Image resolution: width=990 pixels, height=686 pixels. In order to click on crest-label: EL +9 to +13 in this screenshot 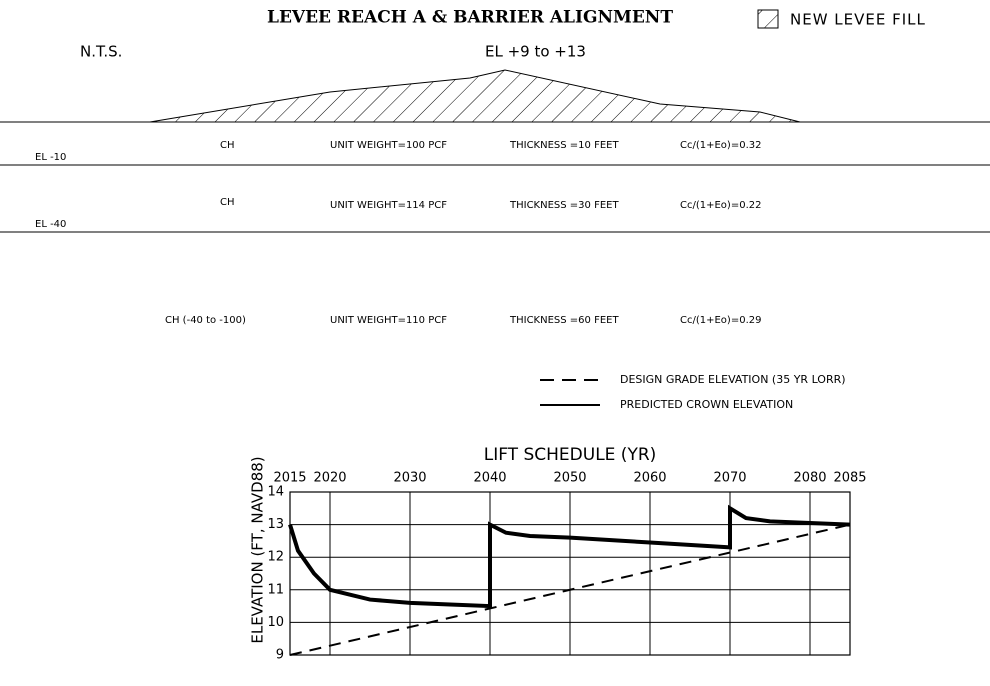, I will do `click(535, 52)`.